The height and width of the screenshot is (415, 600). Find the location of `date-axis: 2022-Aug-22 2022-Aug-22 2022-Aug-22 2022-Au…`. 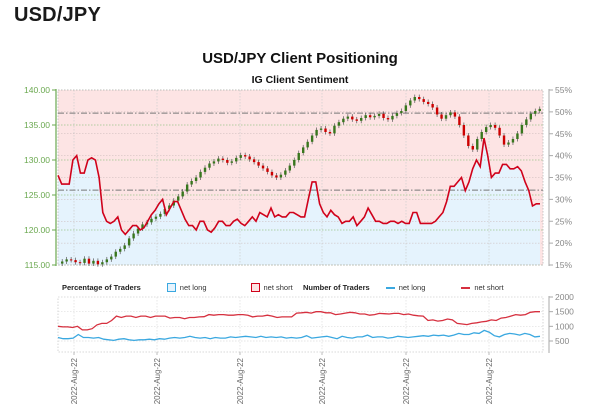

date-axis: 2022-Aug-22 2022-Aug-22 2022-Aug-22 2022-Au… is located at coordinates (282, 378).